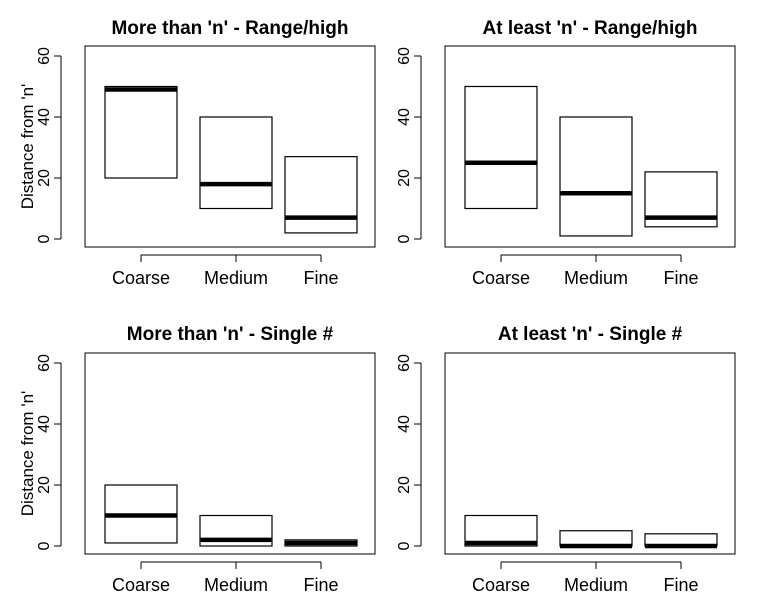 This screenshot has width=759, height=604. Describe the element at coordinates (590, 334) in the screenshot. I see `panel-title: At least 'n' - Single #` at that location.